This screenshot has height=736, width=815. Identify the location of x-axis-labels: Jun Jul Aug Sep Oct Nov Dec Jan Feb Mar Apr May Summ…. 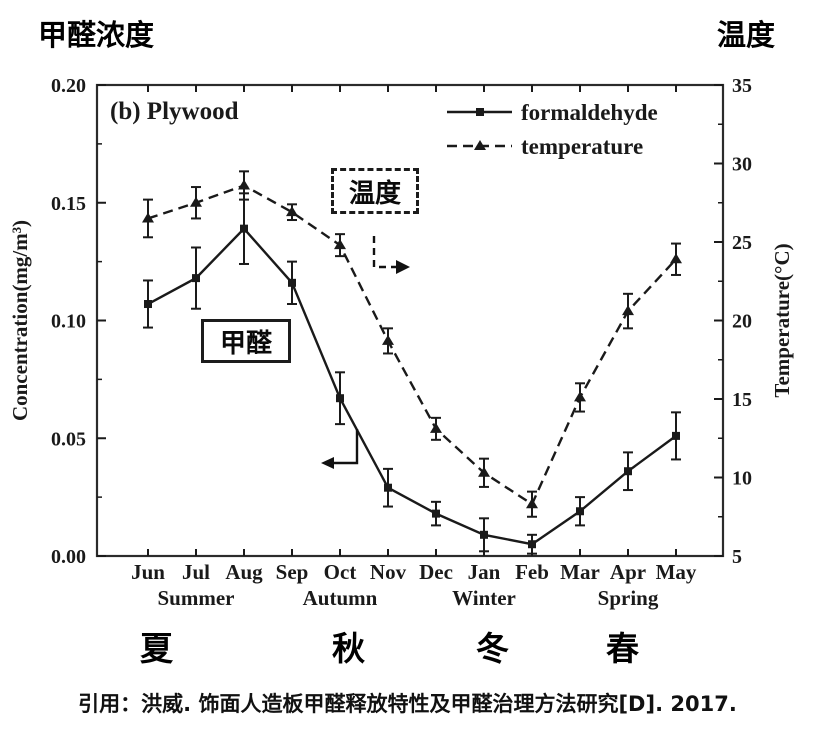
(414, 585).